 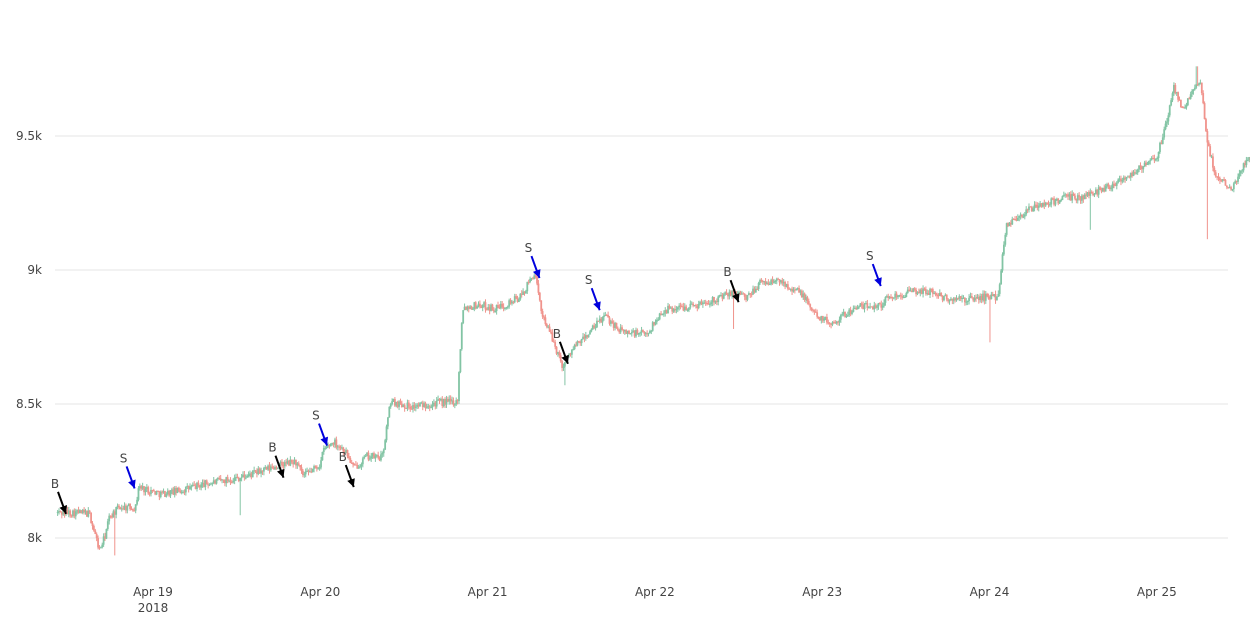 I want to click on marker-arrow-head, so click(x=63, y=509).